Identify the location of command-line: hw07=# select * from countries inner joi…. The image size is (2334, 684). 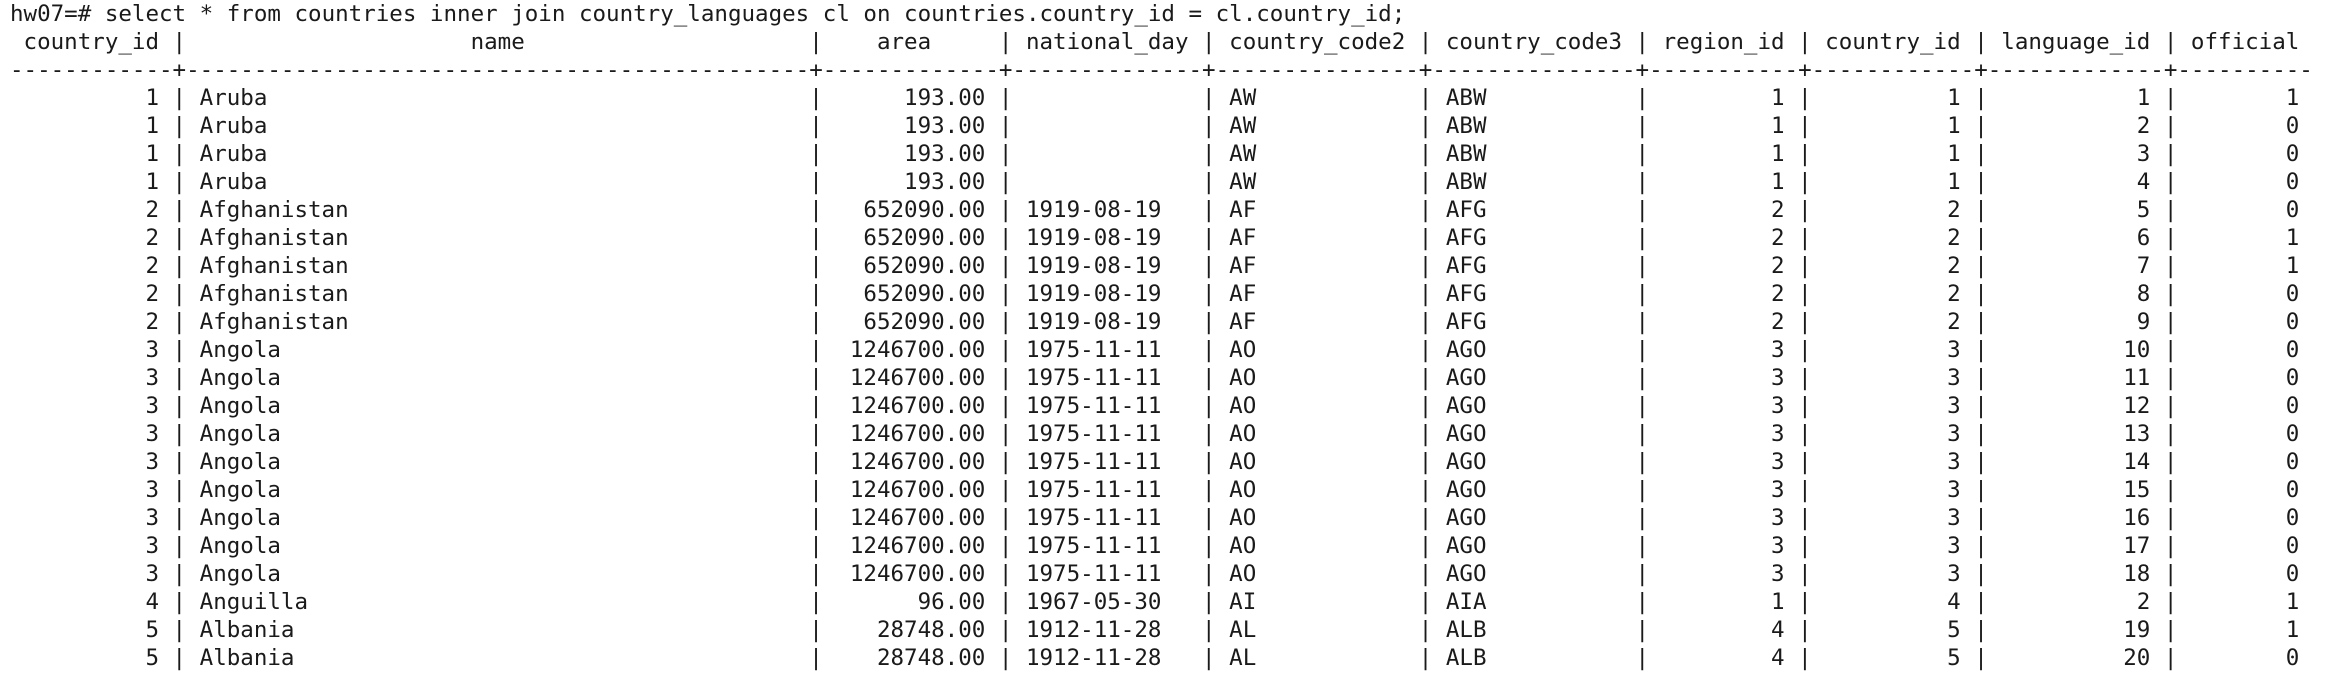
(707, 14).